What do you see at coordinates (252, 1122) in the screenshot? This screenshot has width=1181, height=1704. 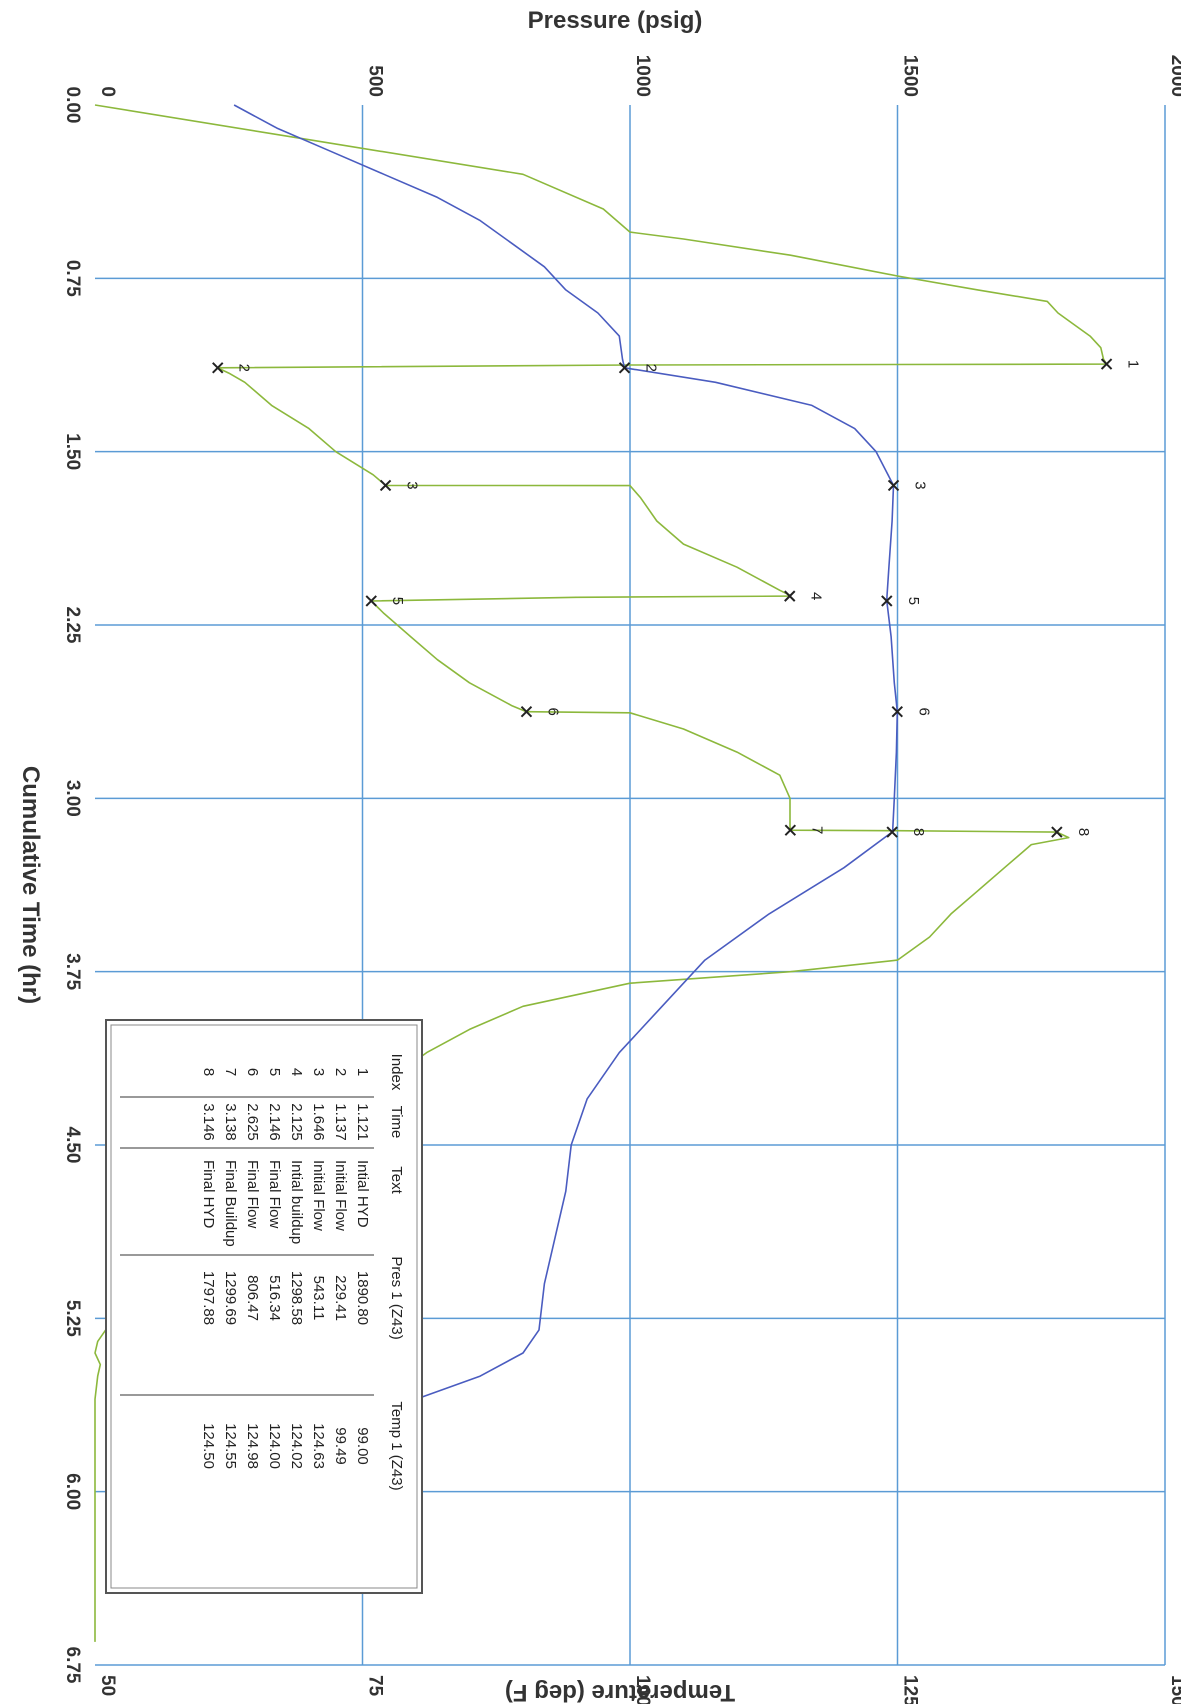 I see `table-cell: 2.625` at bounding box center [252, 1122].